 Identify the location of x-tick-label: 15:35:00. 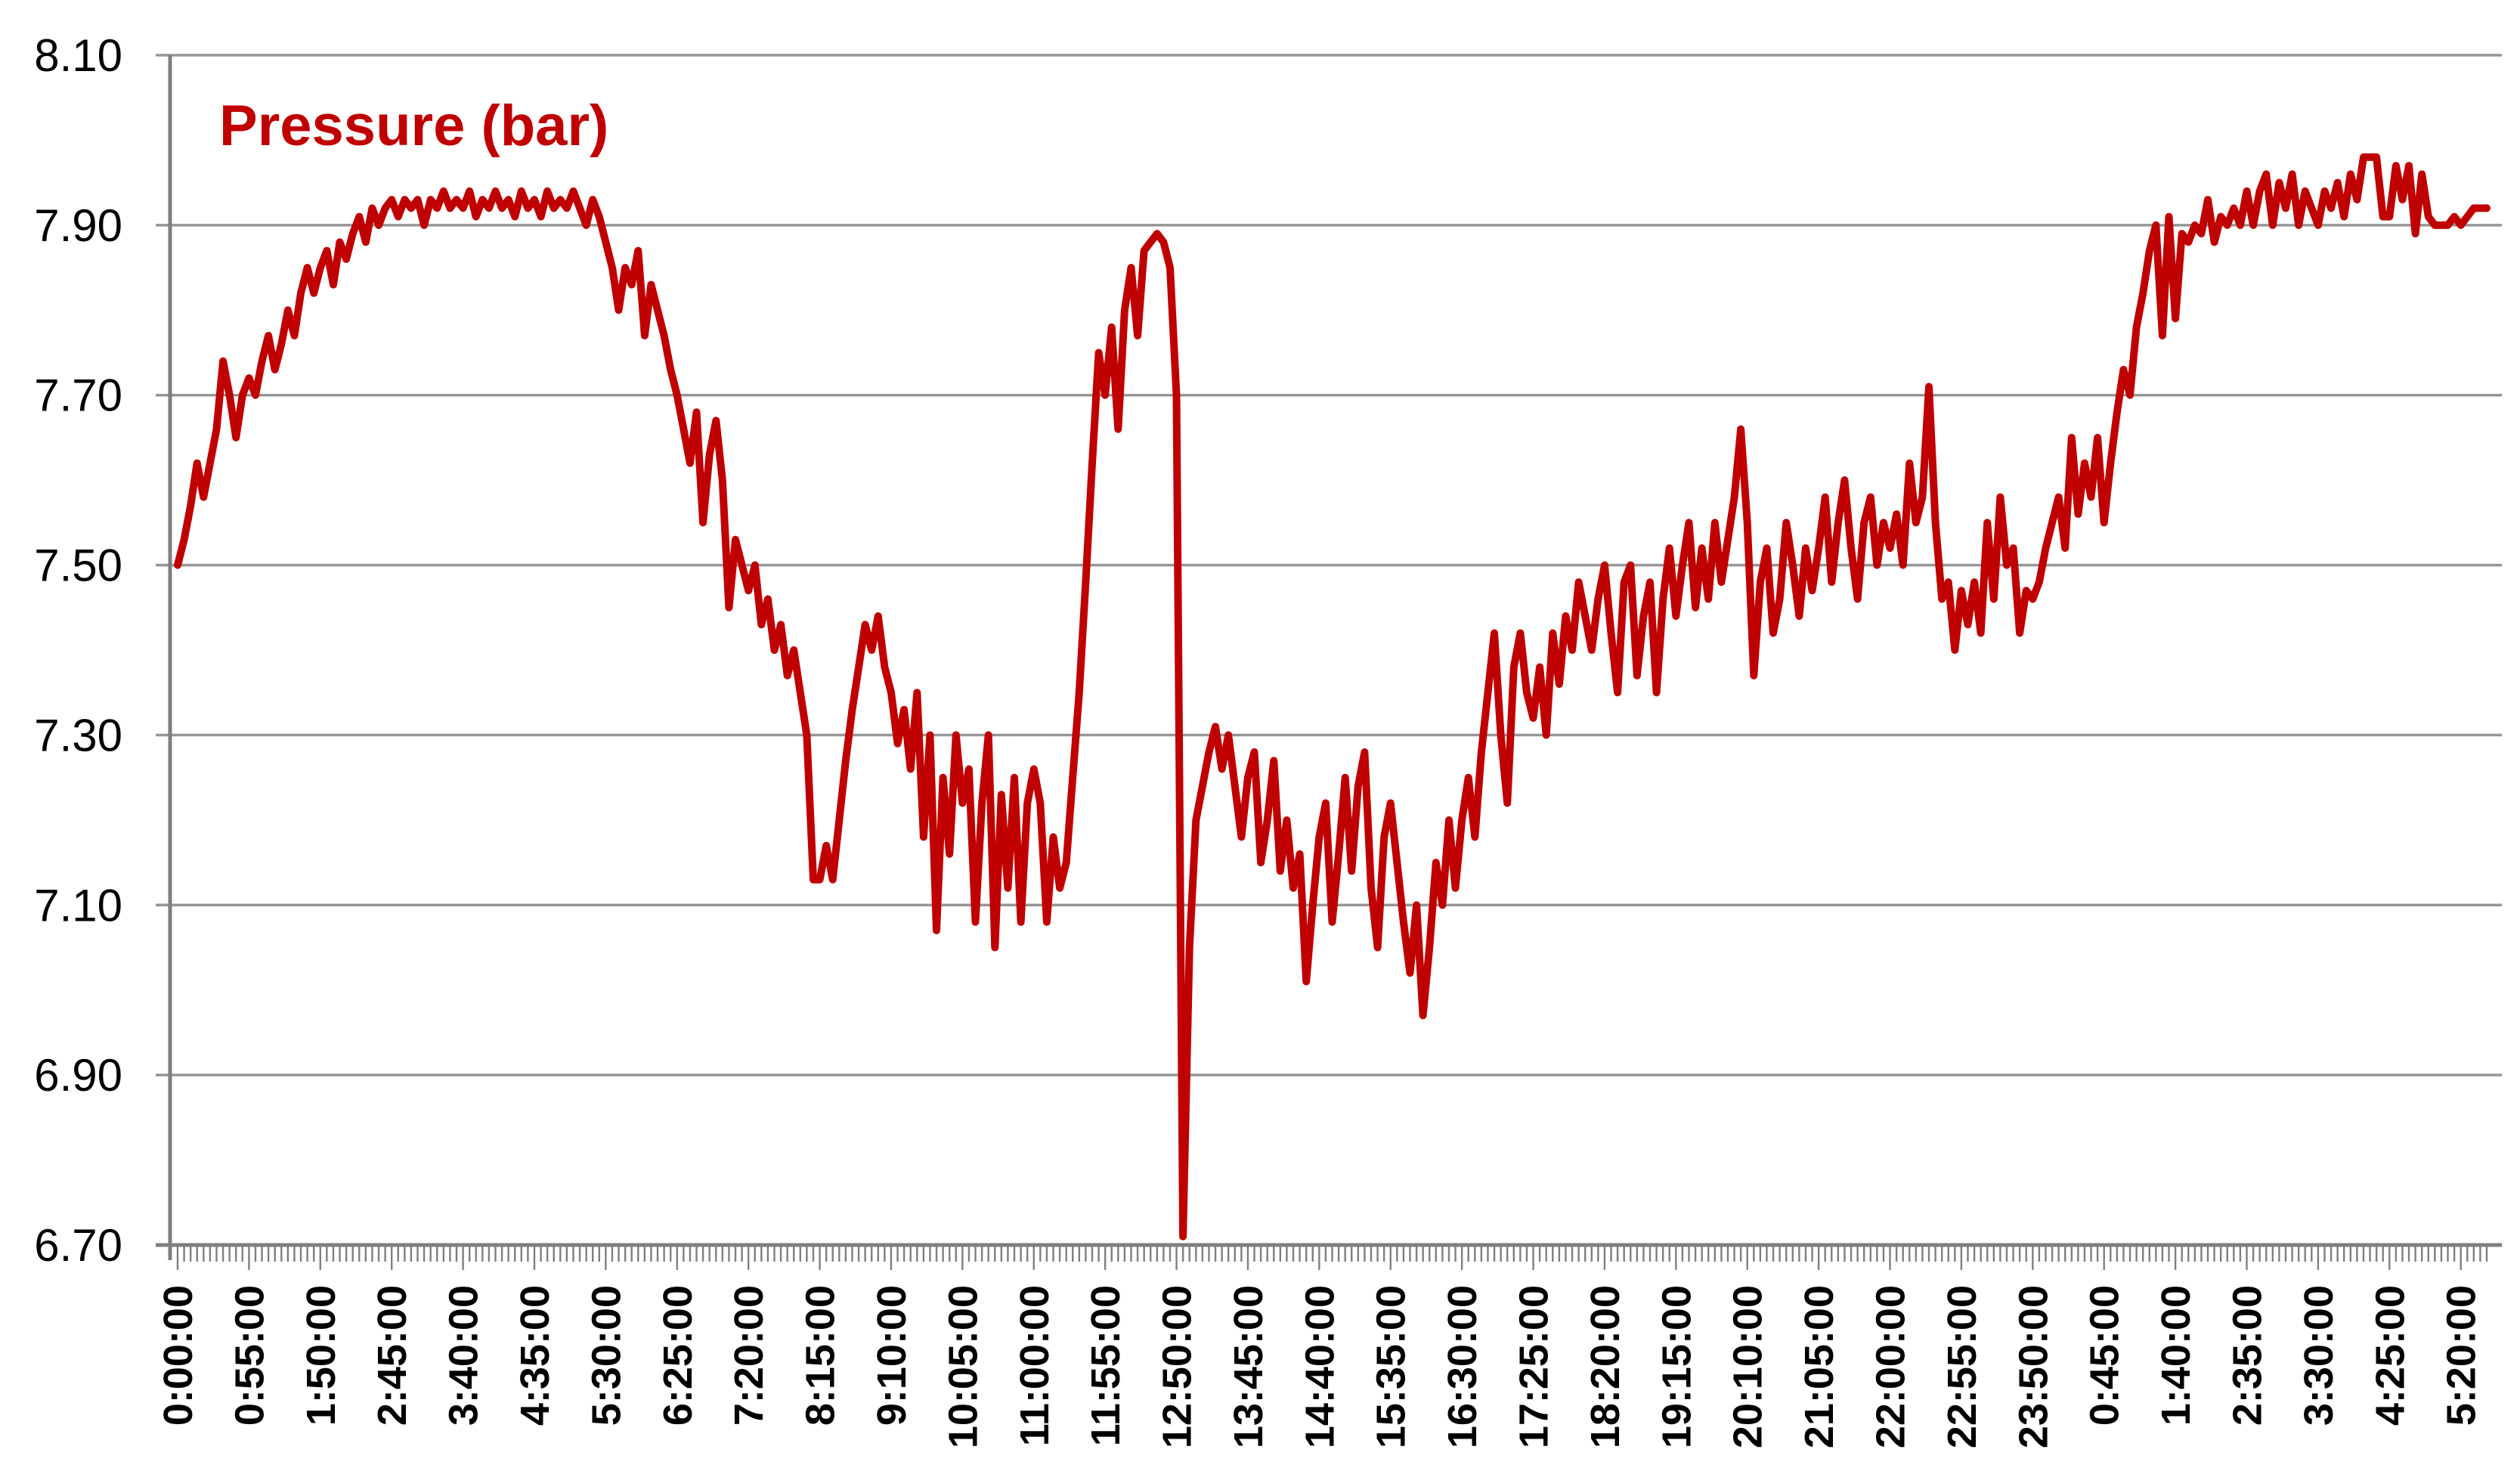
(1391, 1366).